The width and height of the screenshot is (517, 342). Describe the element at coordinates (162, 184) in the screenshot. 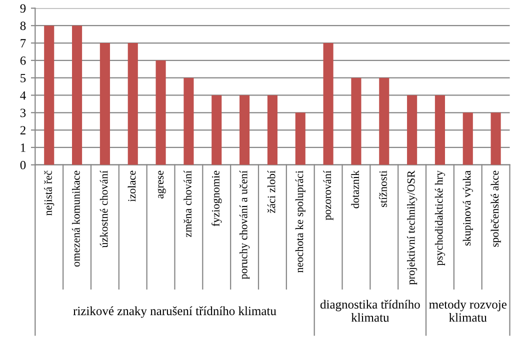

I see `x-tick-label: agrese` at that location.